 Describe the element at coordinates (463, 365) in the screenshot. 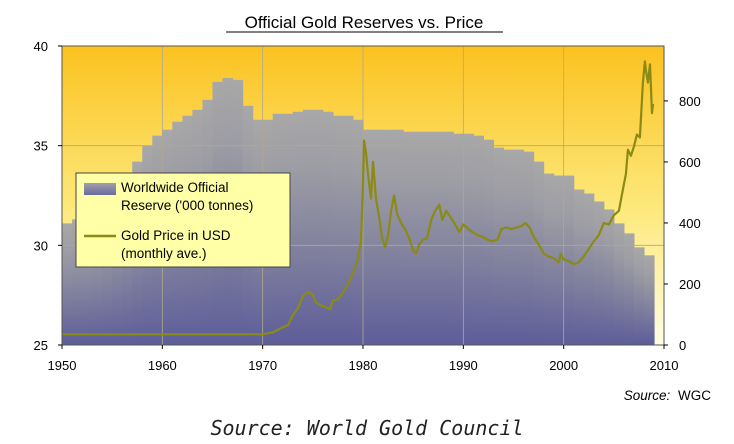

I see `x-tick-label: 1990` at that location.